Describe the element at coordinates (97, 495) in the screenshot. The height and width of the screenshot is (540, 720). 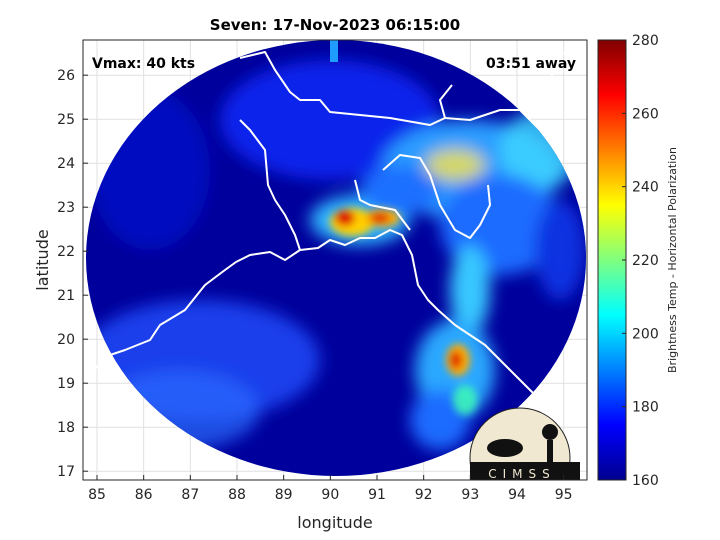
I see `x-tick-label: 85` at that location.